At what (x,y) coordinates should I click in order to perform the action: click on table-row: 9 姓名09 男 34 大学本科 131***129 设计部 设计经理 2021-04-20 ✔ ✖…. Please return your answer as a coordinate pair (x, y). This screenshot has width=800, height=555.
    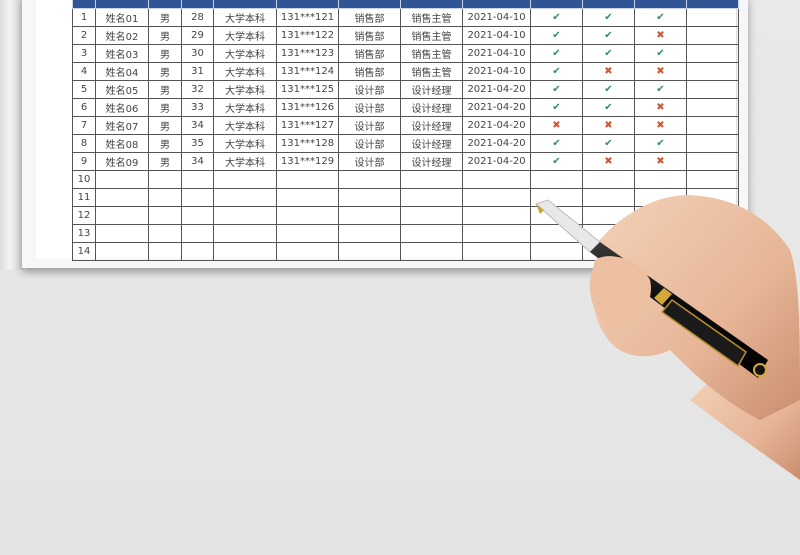
    Looking at the image, I should click on (405, 161).